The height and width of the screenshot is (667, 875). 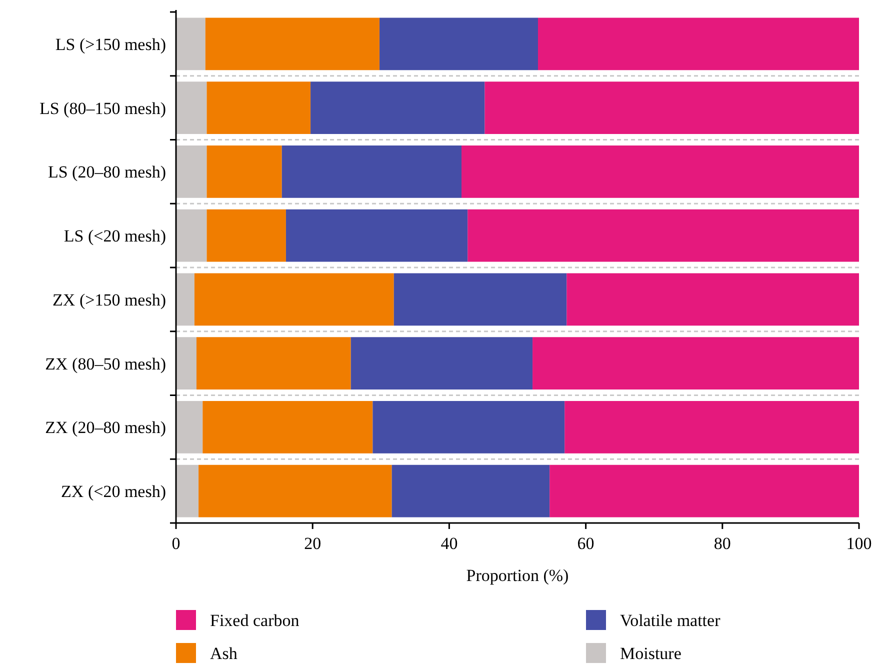 What do you see at coordinates (651, 653) in the screenshot?
I see `legend-label: Moisture` at bounding box center [651, 653].